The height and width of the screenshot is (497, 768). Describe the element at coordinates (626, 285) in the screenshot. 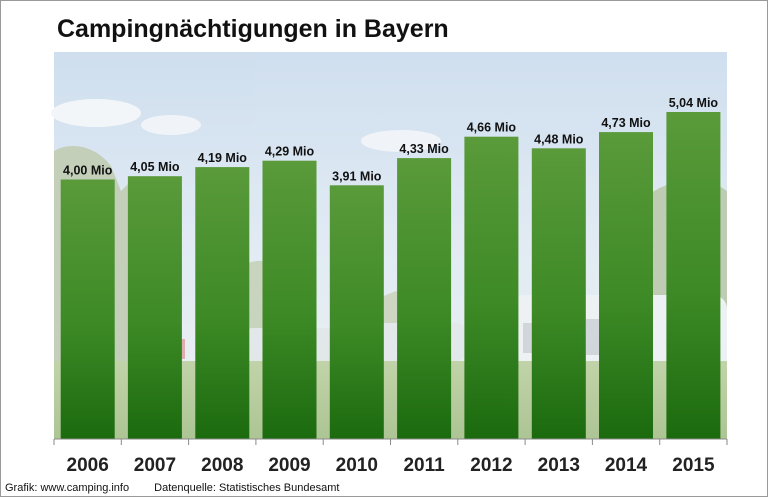

I see `bar-2014` at that location.